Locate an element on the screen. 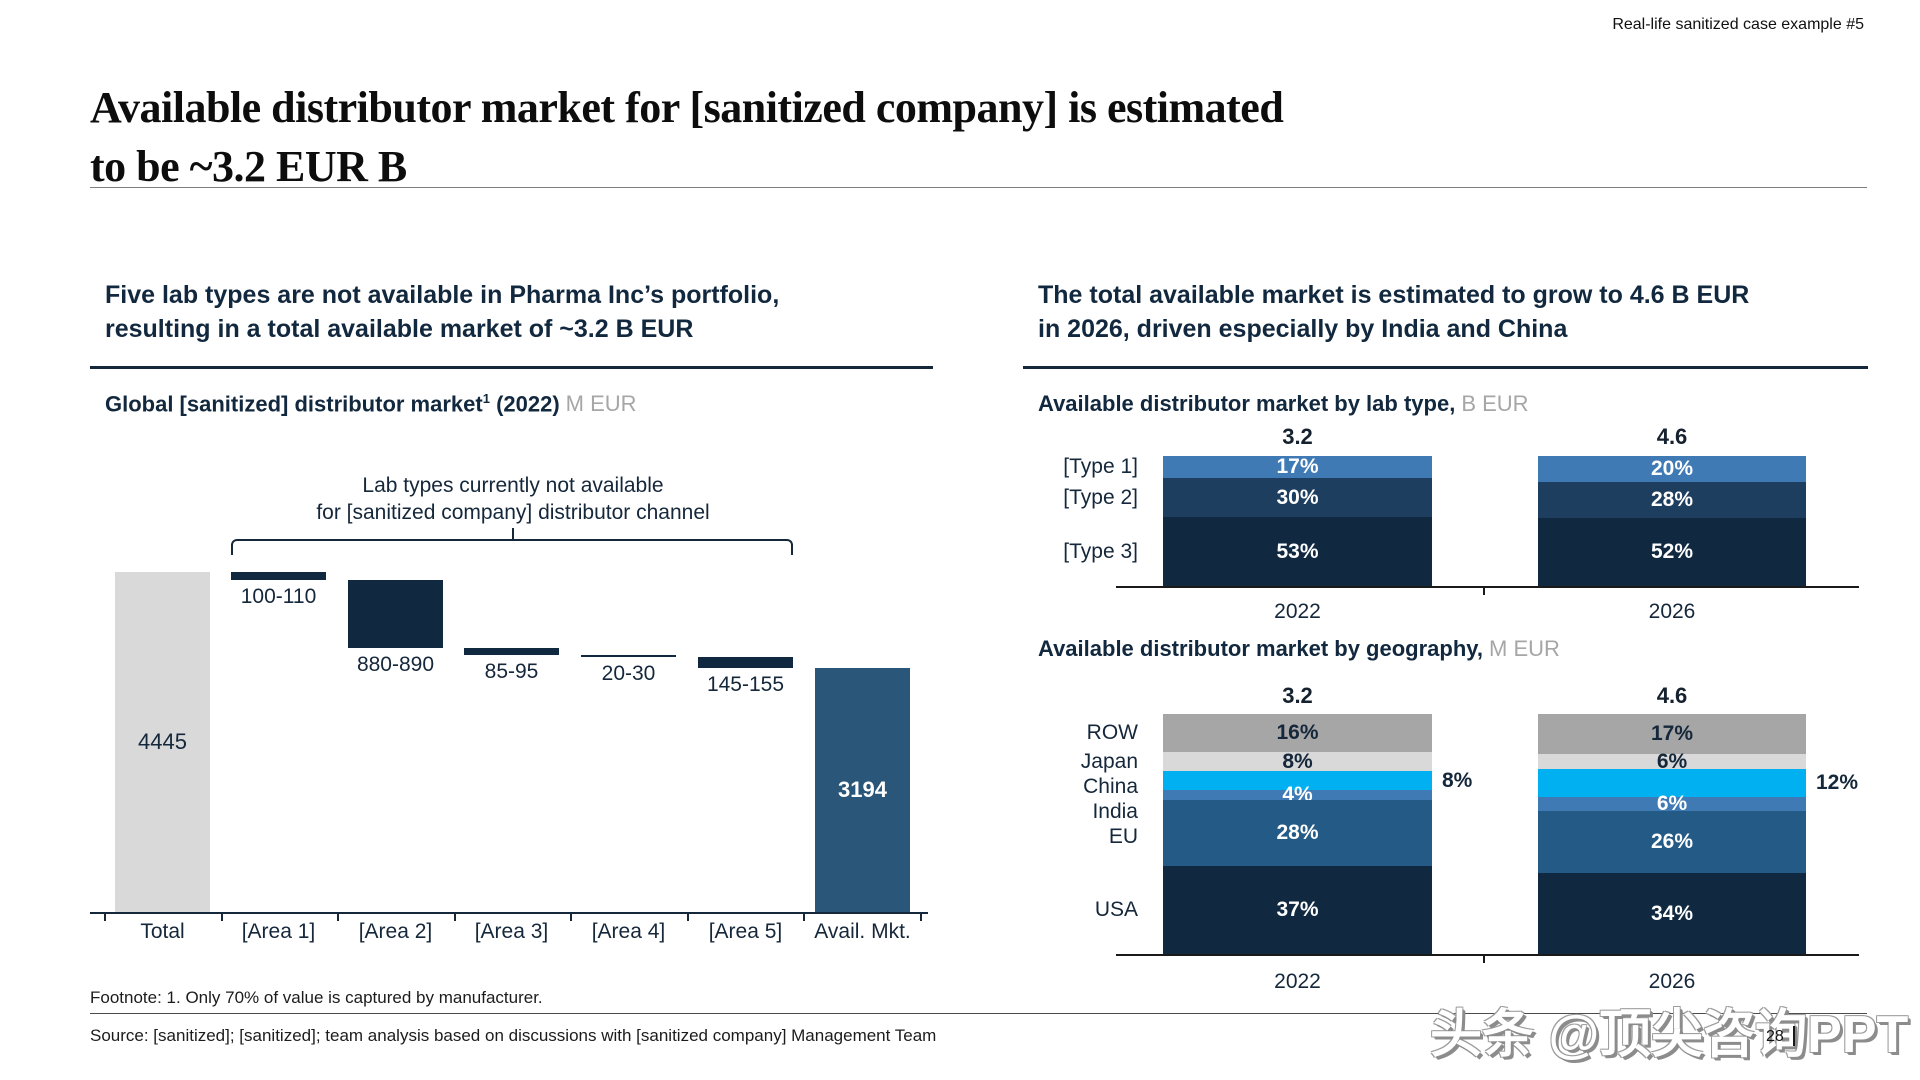 This screenshot has height=1080, width=1920. waterfall-chart-unit: M EUR is located at coordinates (601, 404).